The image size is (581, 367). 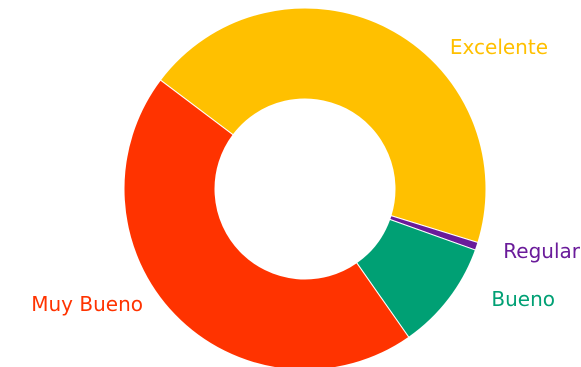 What do you see at coordinates (541, 251) in the screenshot?
I see `label-regular: Regular` at bounding box center [541, 251].